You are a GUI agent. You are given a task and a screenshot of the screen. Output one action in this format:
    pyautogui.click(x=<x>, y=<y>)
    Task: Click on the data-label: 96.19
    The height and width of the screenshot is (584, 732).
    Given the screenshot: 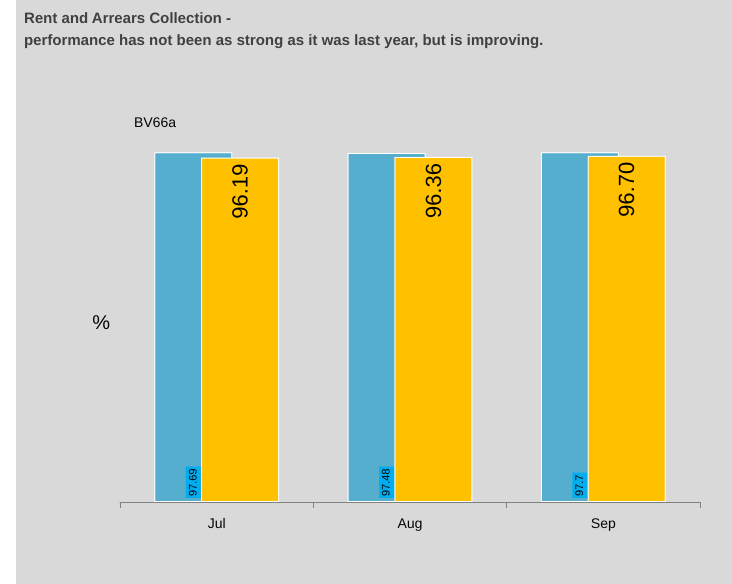 What is the action you would take?
    pyautogui.click(x=240, y=191)
    